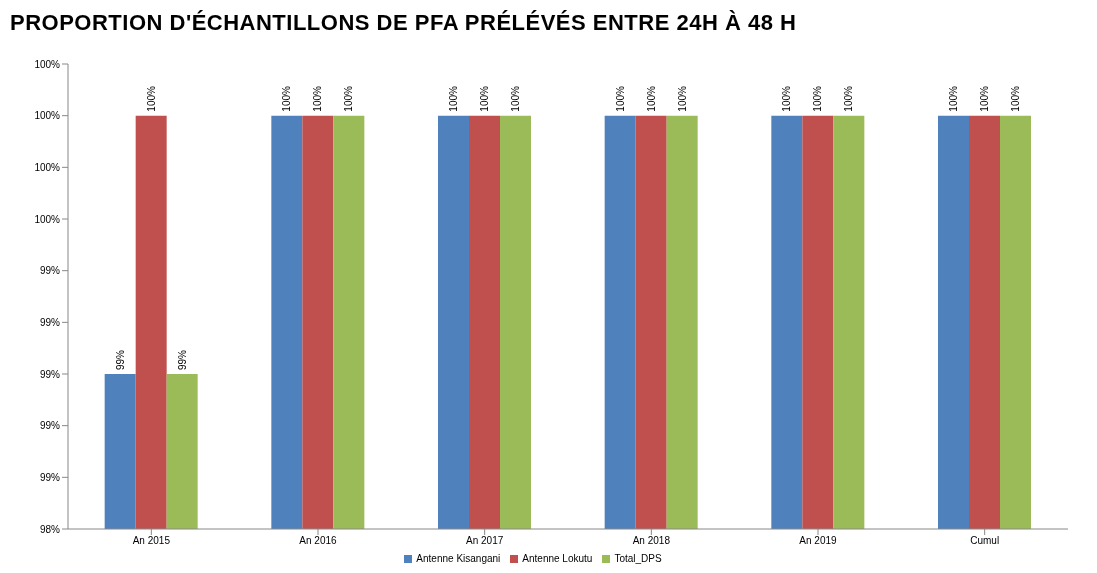  Describe the element at coordinates (318, 541) in the screenshot. I see `x-tick-label: An 2016` at that location.